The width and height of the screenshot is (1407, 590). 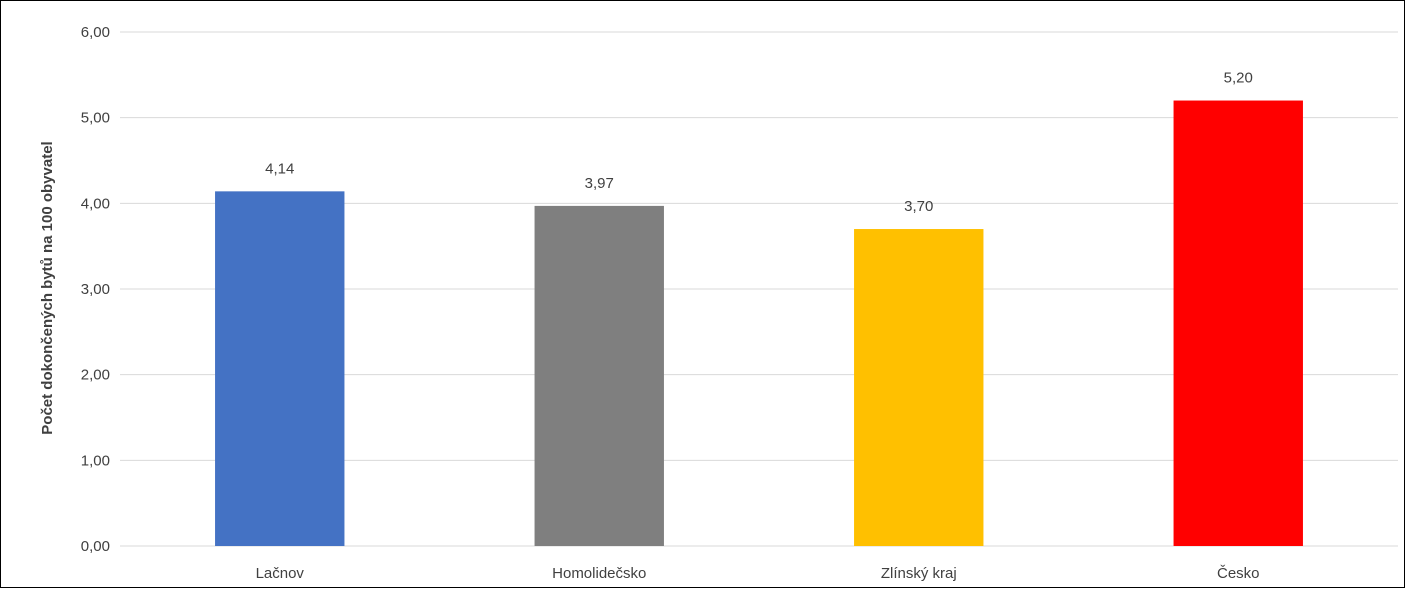 I want to click on y-tick-label: 6,00, so click(x=95, y=32).